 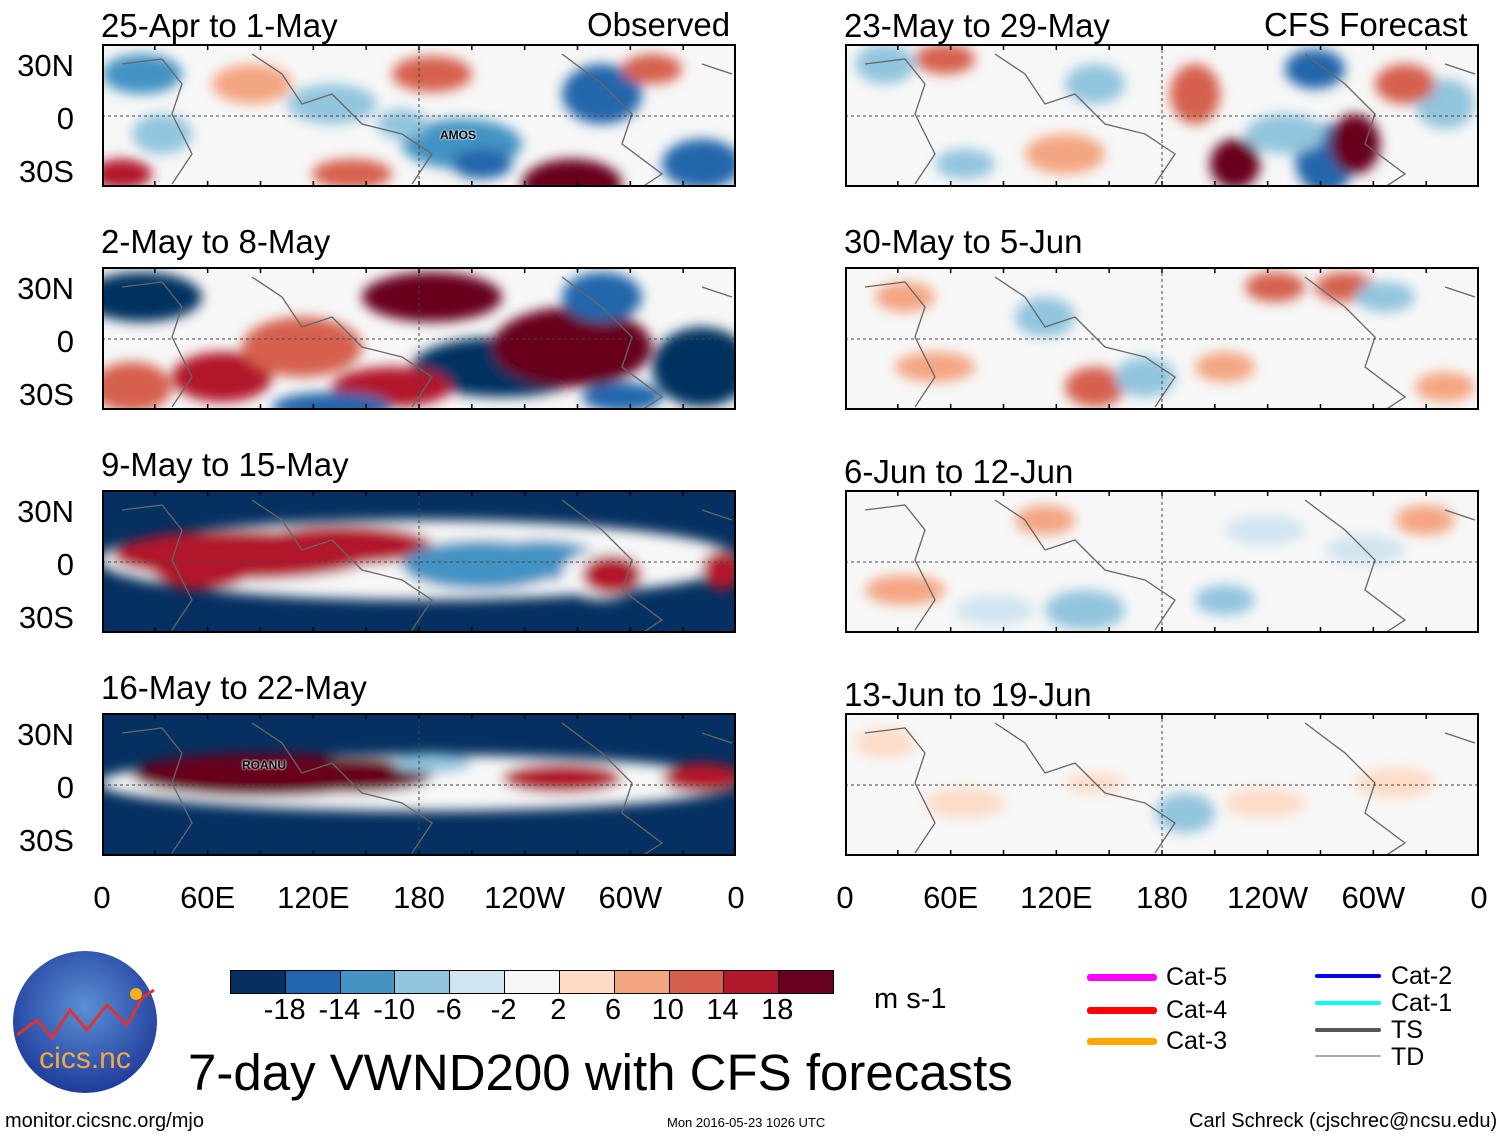 What do you see at coordinates (1197, 1041) in the screenshot?
I see `legend-label: Cat-3` at bounding box center [1197, 1041].